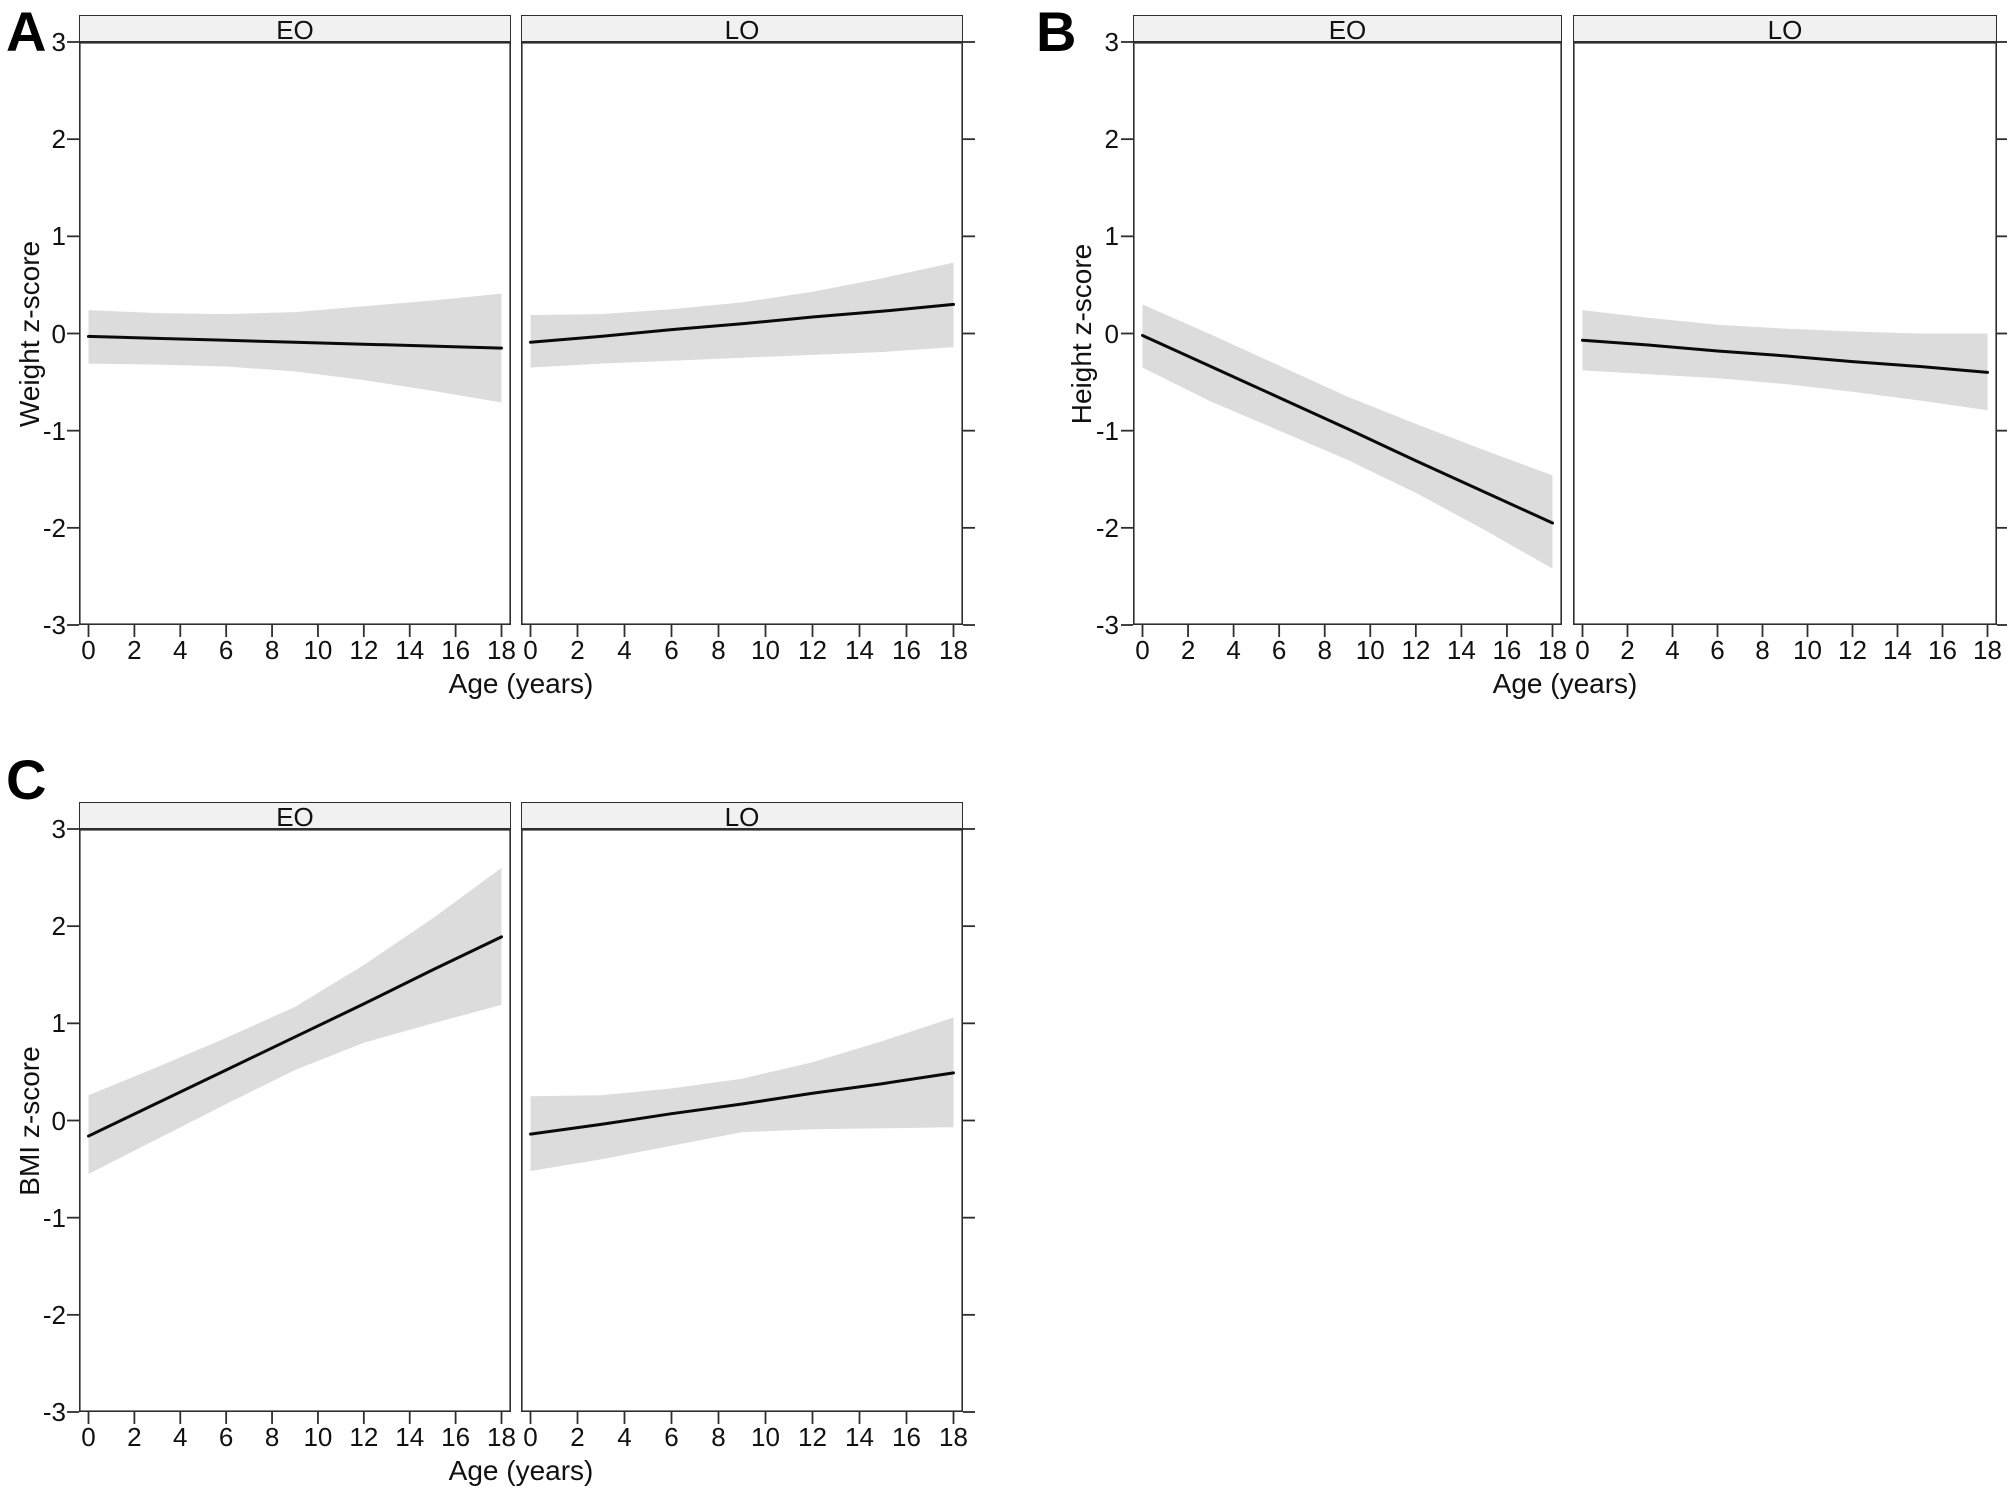 The image size is (2007, 1488). What do you see at coordinates (29, 1121) in the screenshot?
I see `y-axis-title: BMI z-score` at bounding box center [29, 1121].